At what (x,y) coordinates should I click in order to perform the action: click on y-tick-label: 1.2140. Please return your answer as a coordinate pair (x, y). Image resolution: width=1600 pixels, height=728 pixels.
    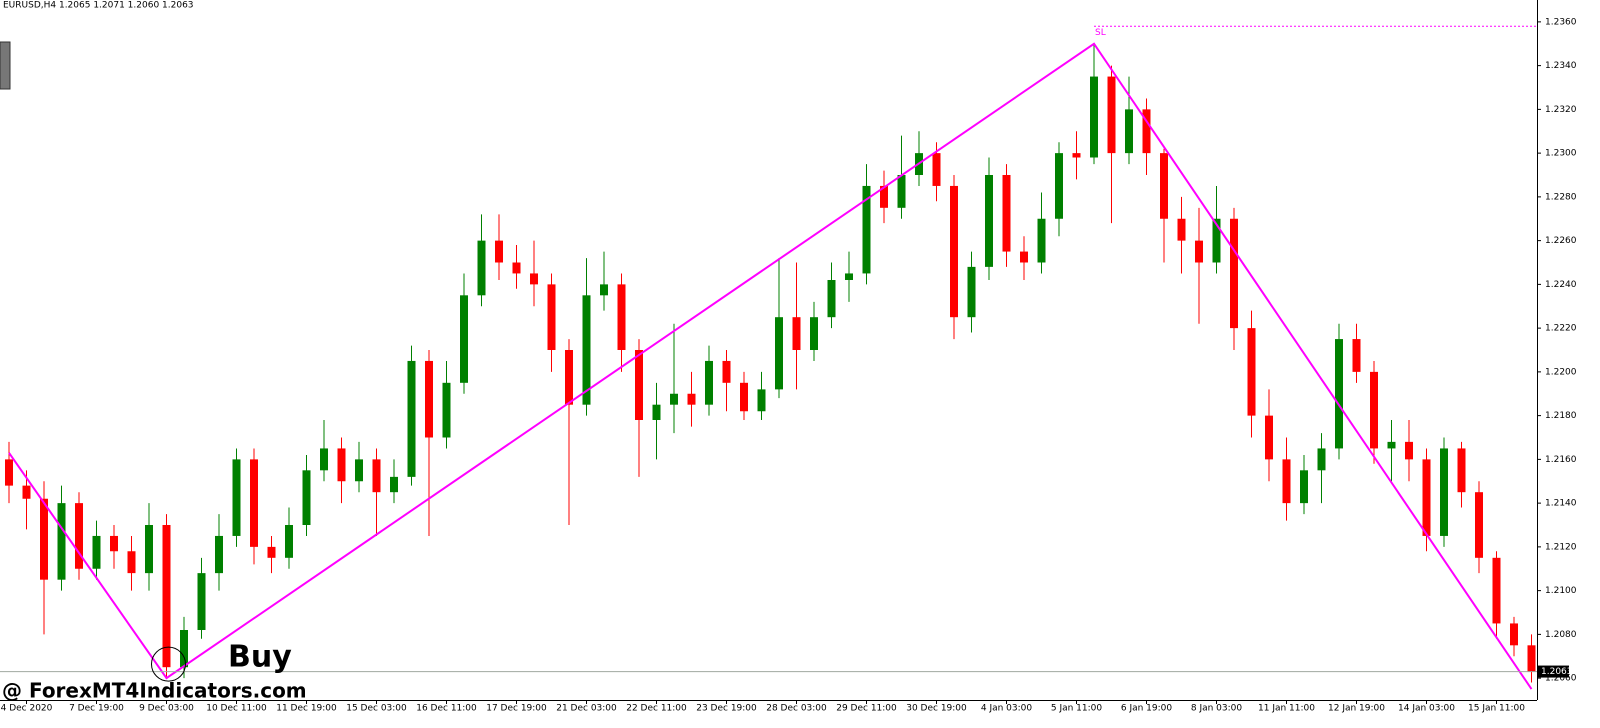
    Looking at the image, I should click on (1561, 504).